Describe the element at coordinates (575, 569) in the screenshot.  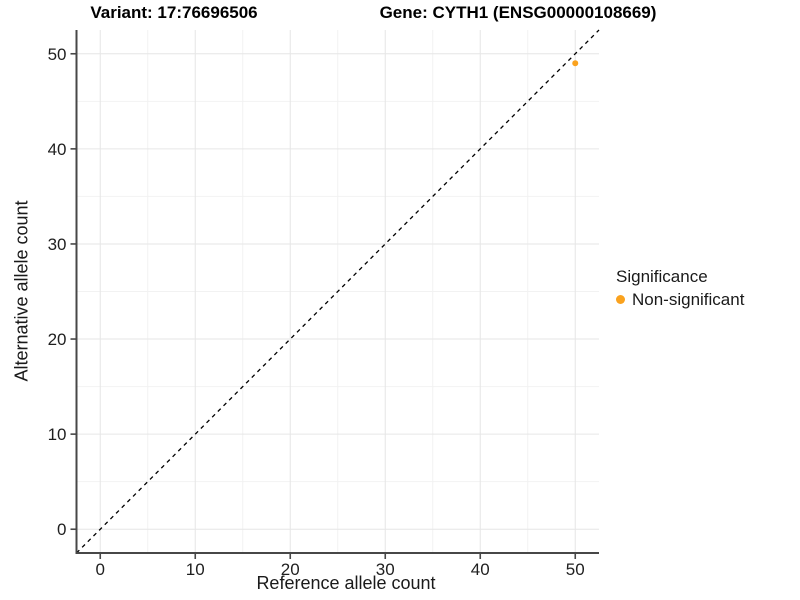
I see `x-tick-label: 50` at that location.